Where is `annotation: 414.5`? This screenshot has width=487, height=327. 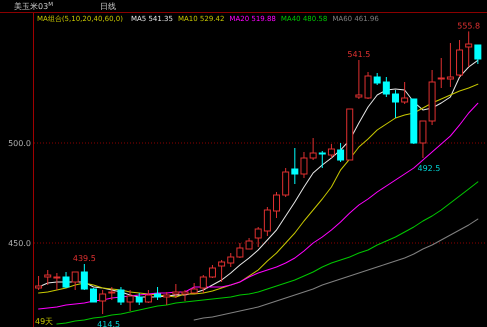
annotation: 414.5 is located at coordinates (108, 323).